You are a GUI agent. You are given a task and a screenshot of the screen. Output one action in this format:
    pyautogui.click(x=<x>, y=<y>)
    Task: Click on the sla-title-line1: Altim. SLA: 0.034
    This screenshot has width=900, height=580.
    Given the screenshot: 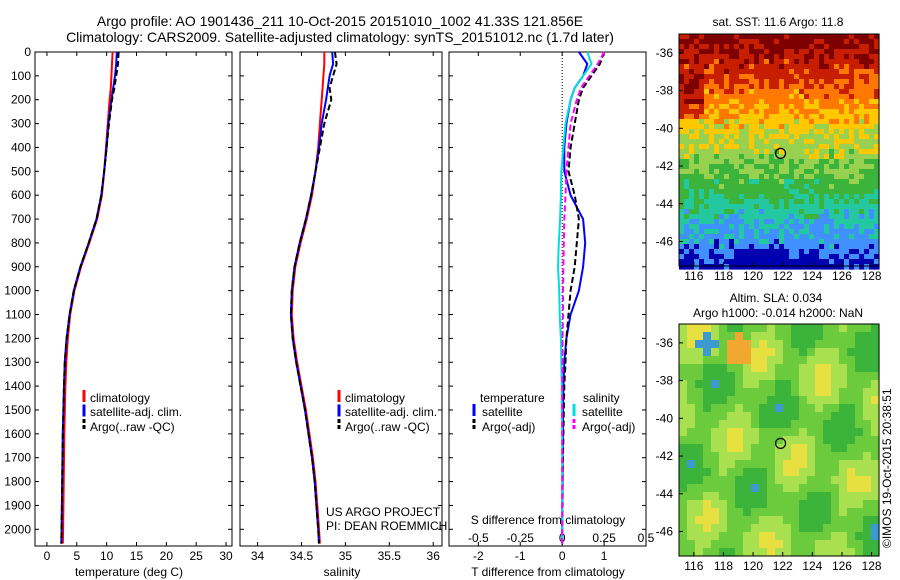 What is the action you would take?
    pyautogui.click(x=776, y=298)
    